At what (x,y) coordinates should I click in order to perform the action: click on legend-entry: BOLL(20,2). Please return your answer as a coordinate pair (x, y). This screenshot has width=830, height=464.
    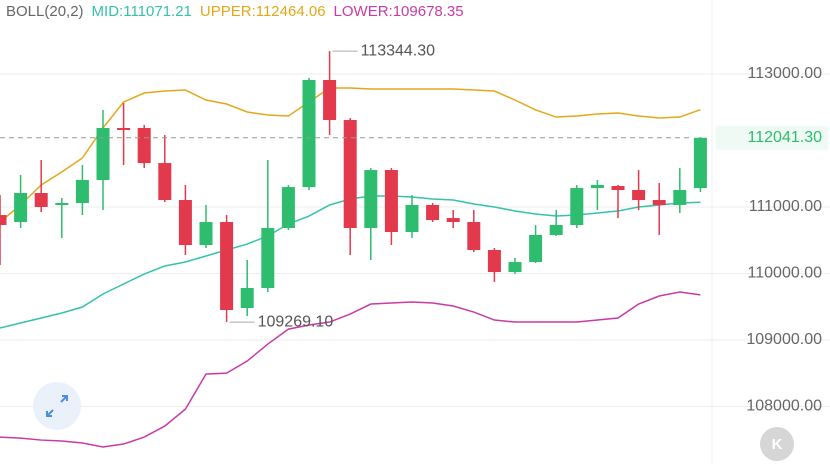
    Looking at the image, I should click on (45, 11).